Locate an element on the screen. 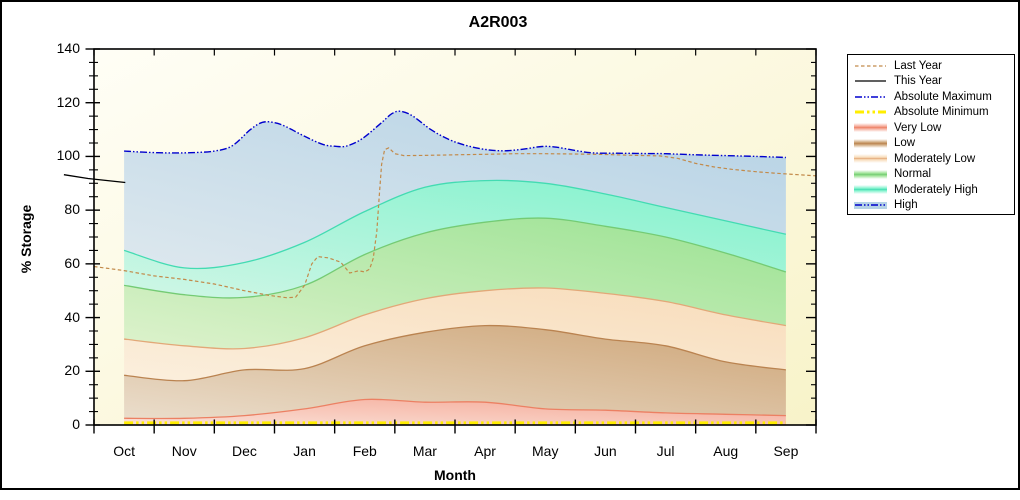 The width and height of the screenshot is (1020, 500). legend-label: Absolute Minimum is located at coordinates (941, 112).